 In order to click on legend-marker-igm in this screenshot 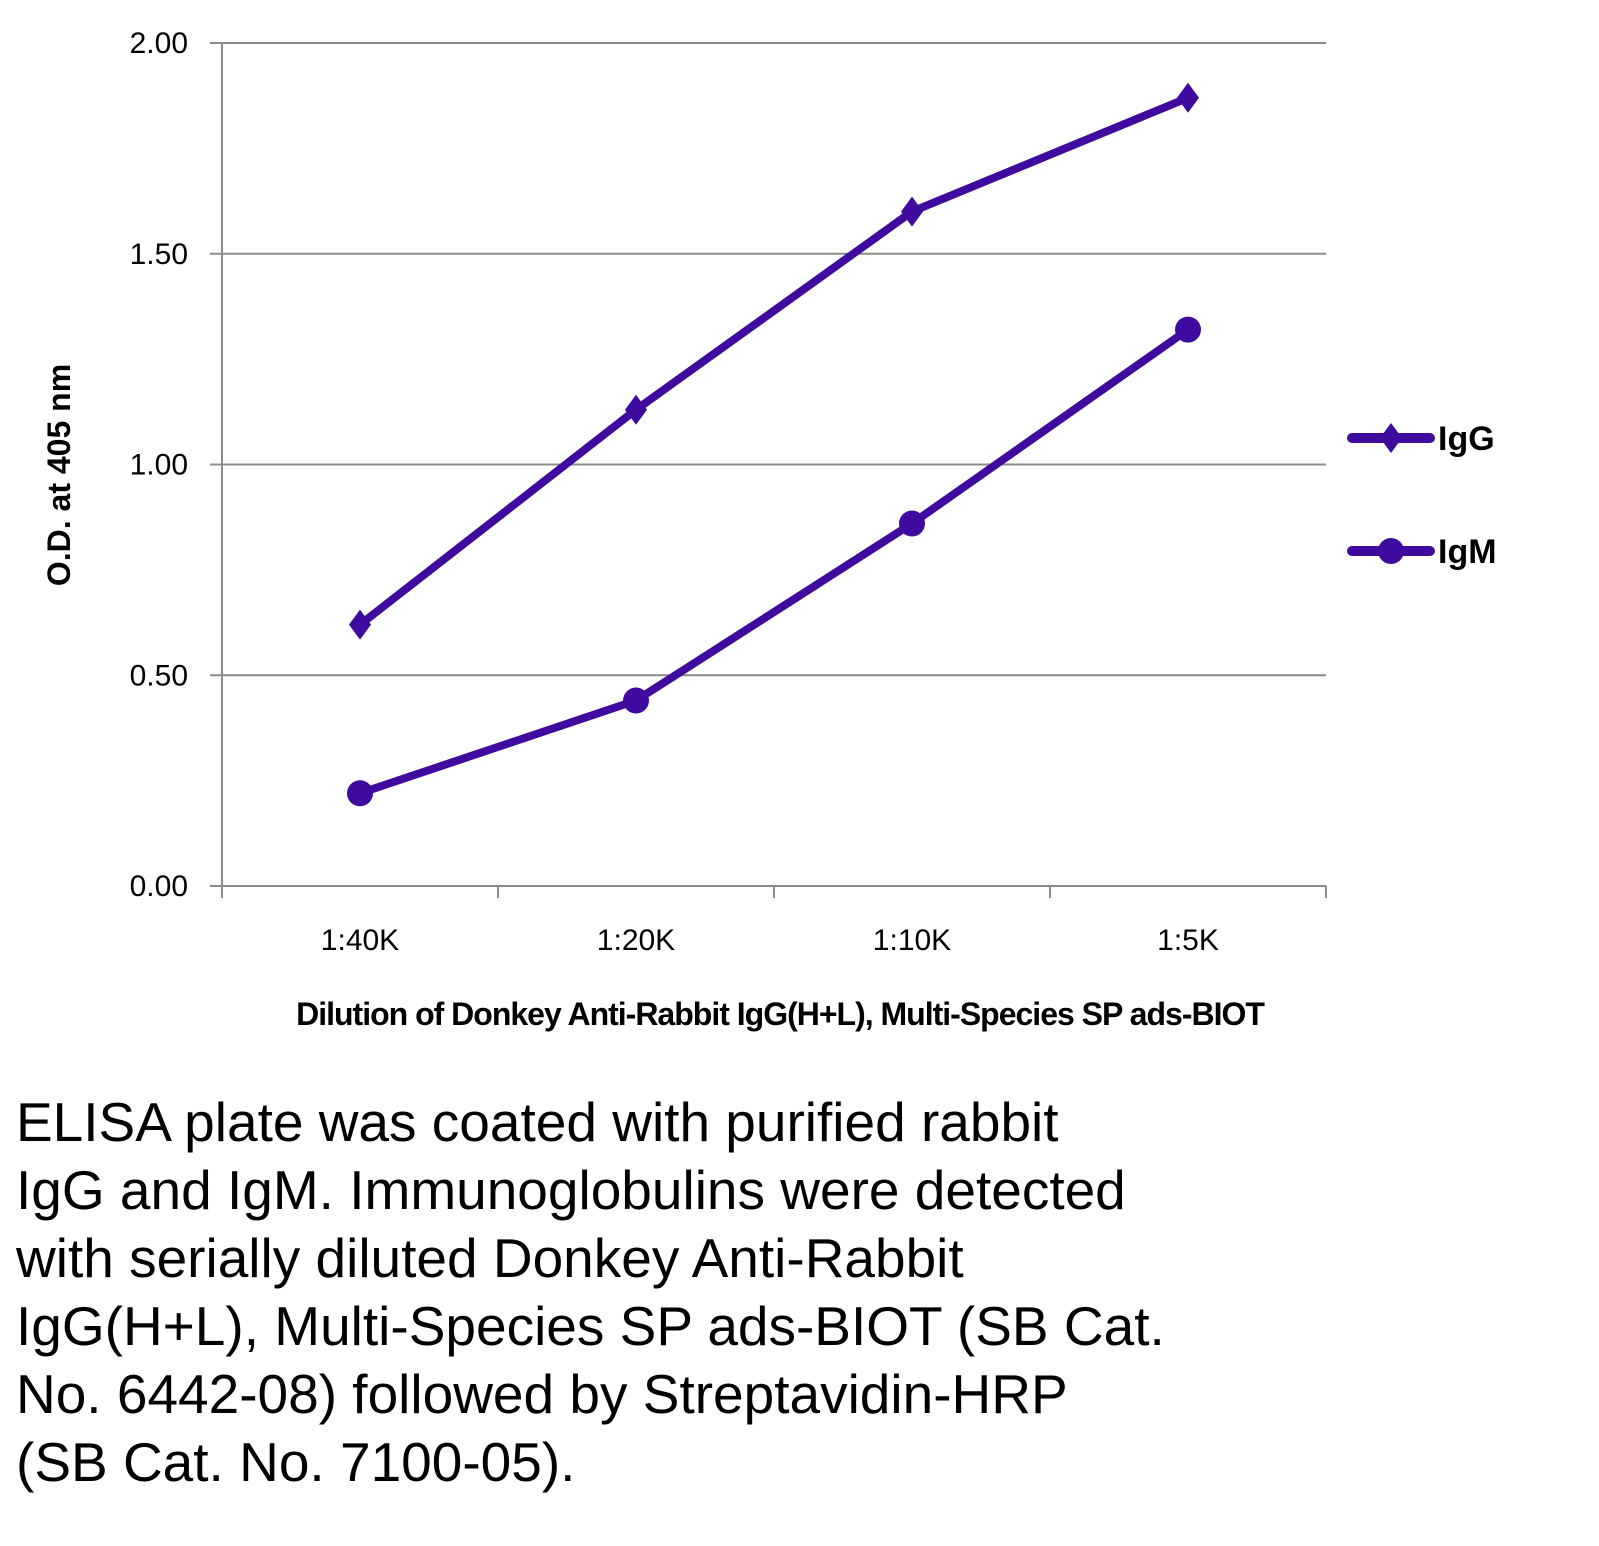, I will do `click(1391, 551)`.